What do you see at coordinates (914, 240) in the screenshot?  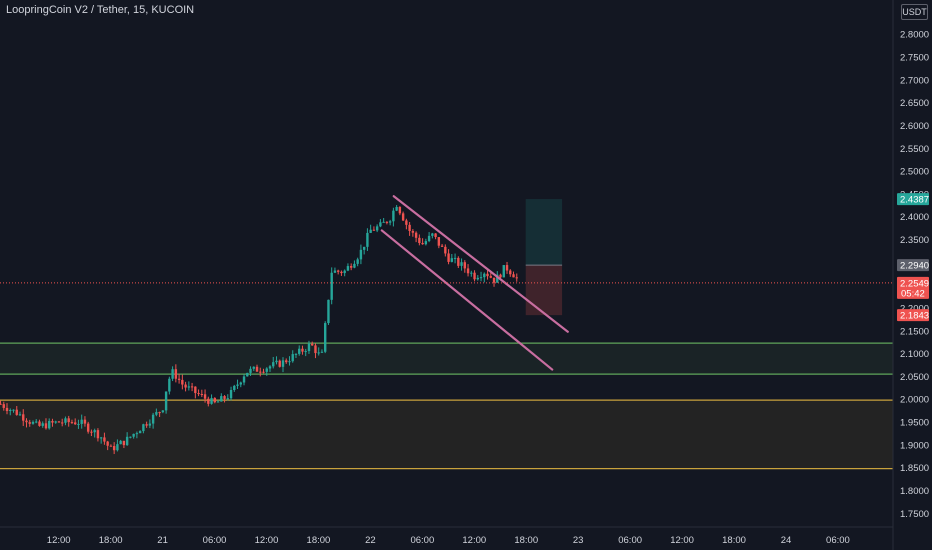 I see `y-tick-label: 2.3500` at bounding box center [914, 240].